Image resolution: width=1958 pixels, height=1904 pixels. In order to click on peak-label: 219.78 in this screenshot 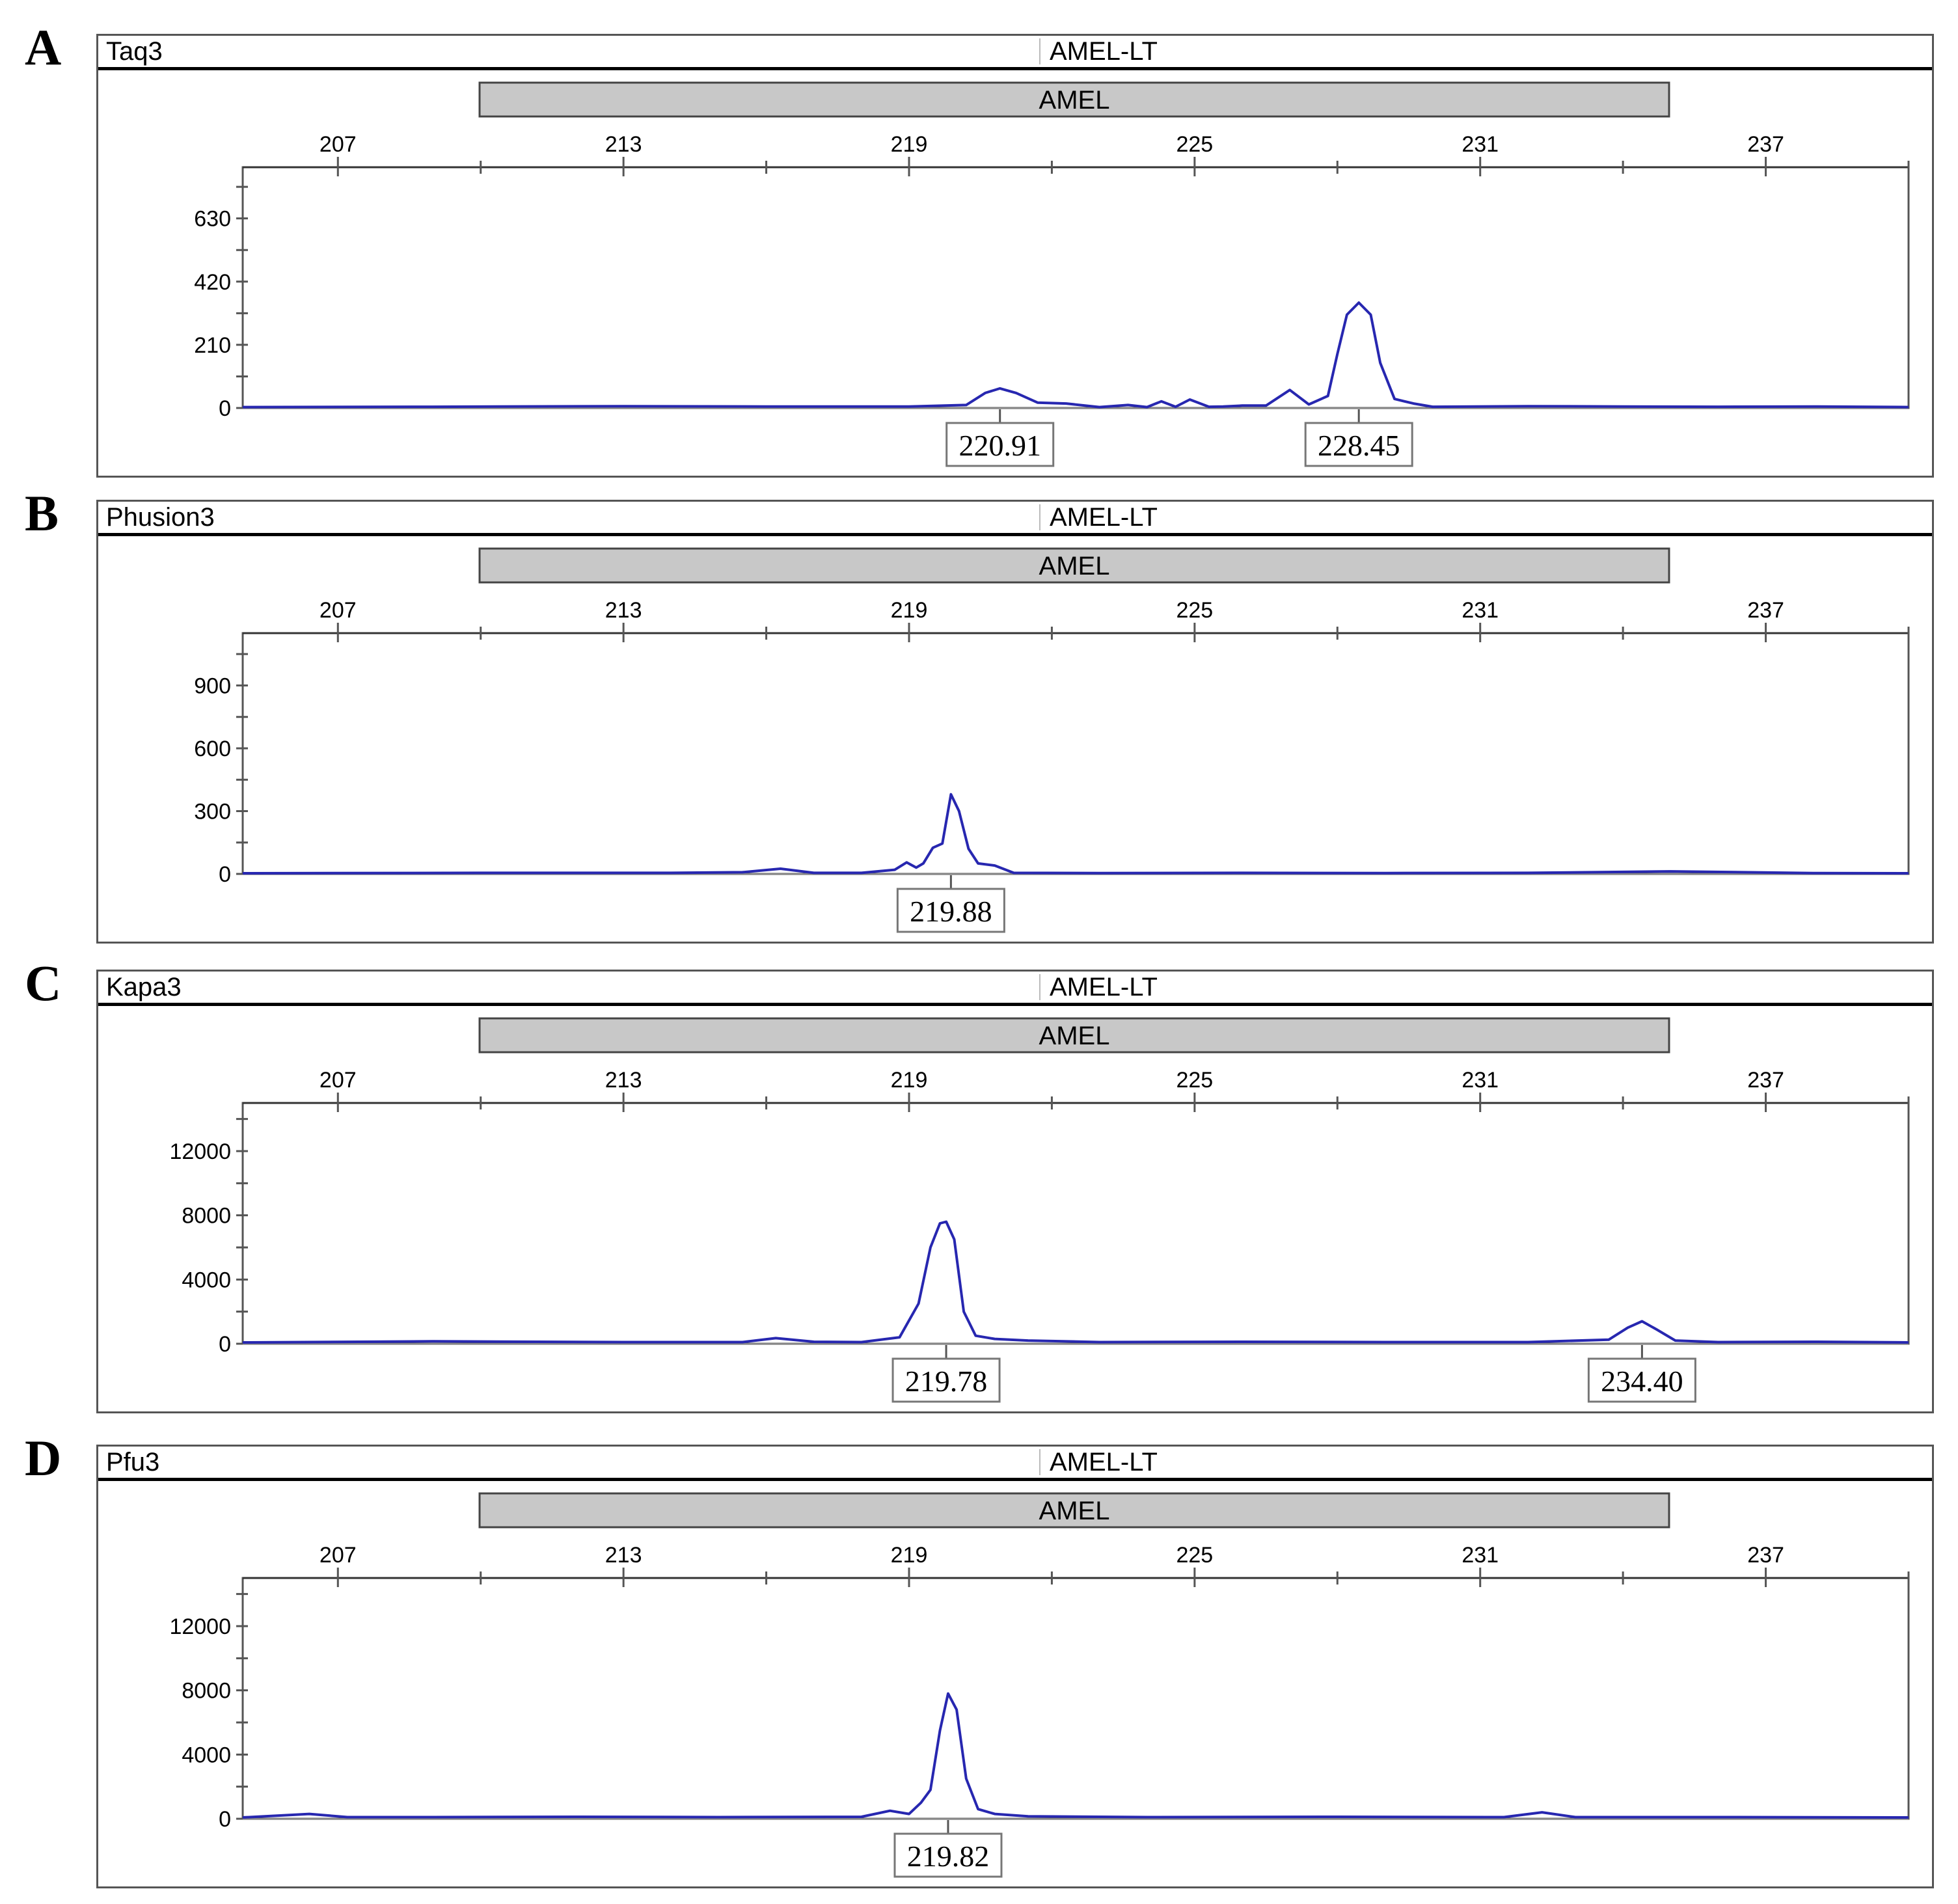, I will do `click(946, 1381)`.